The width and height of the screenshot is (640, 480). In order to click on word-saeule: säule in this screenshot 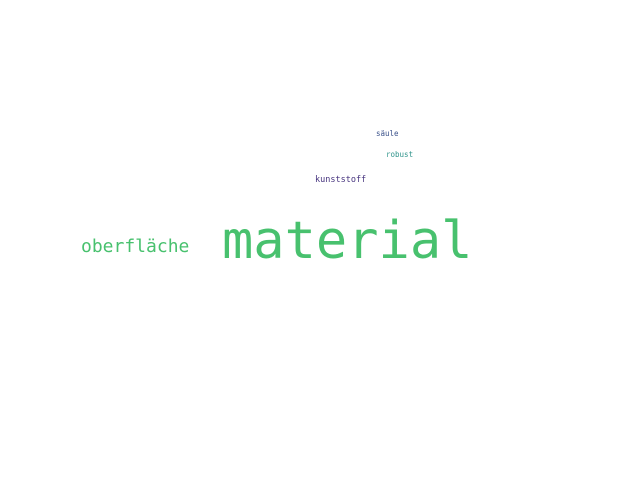, I will do `click(387, 133)`.